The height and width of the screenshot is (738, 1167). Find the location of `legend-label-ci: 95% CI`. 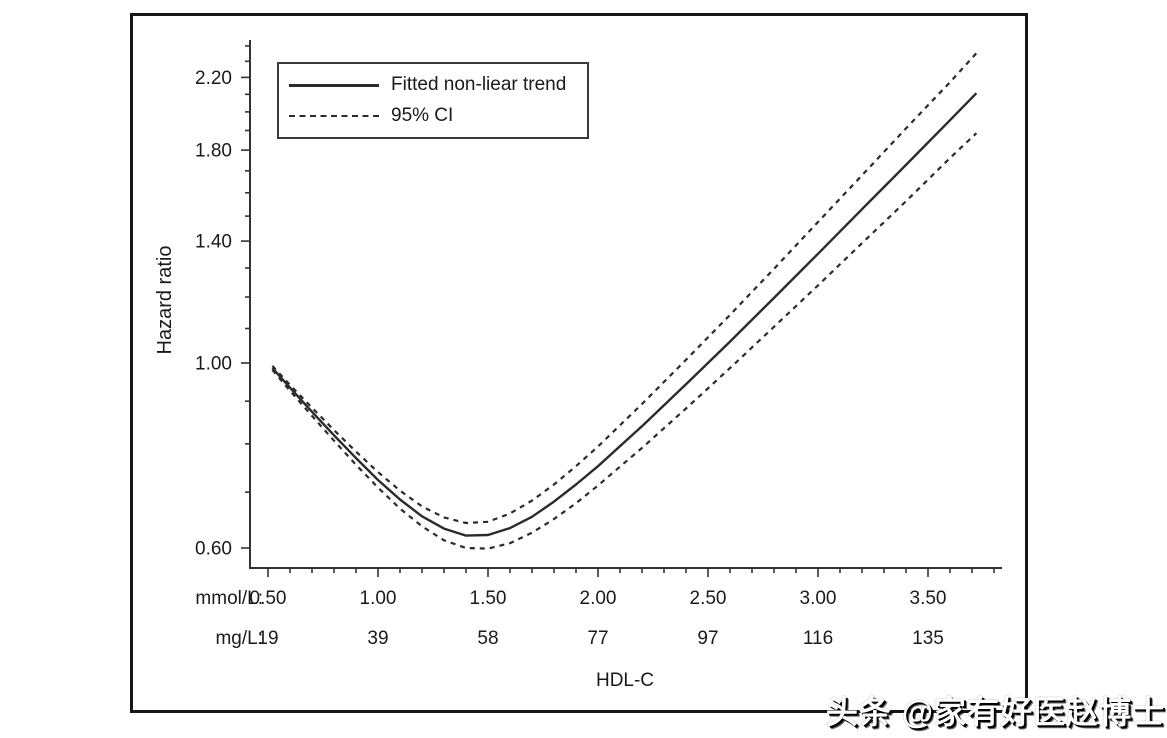

legend-label-ci: 95% CI is located at coordinates (422, 115).